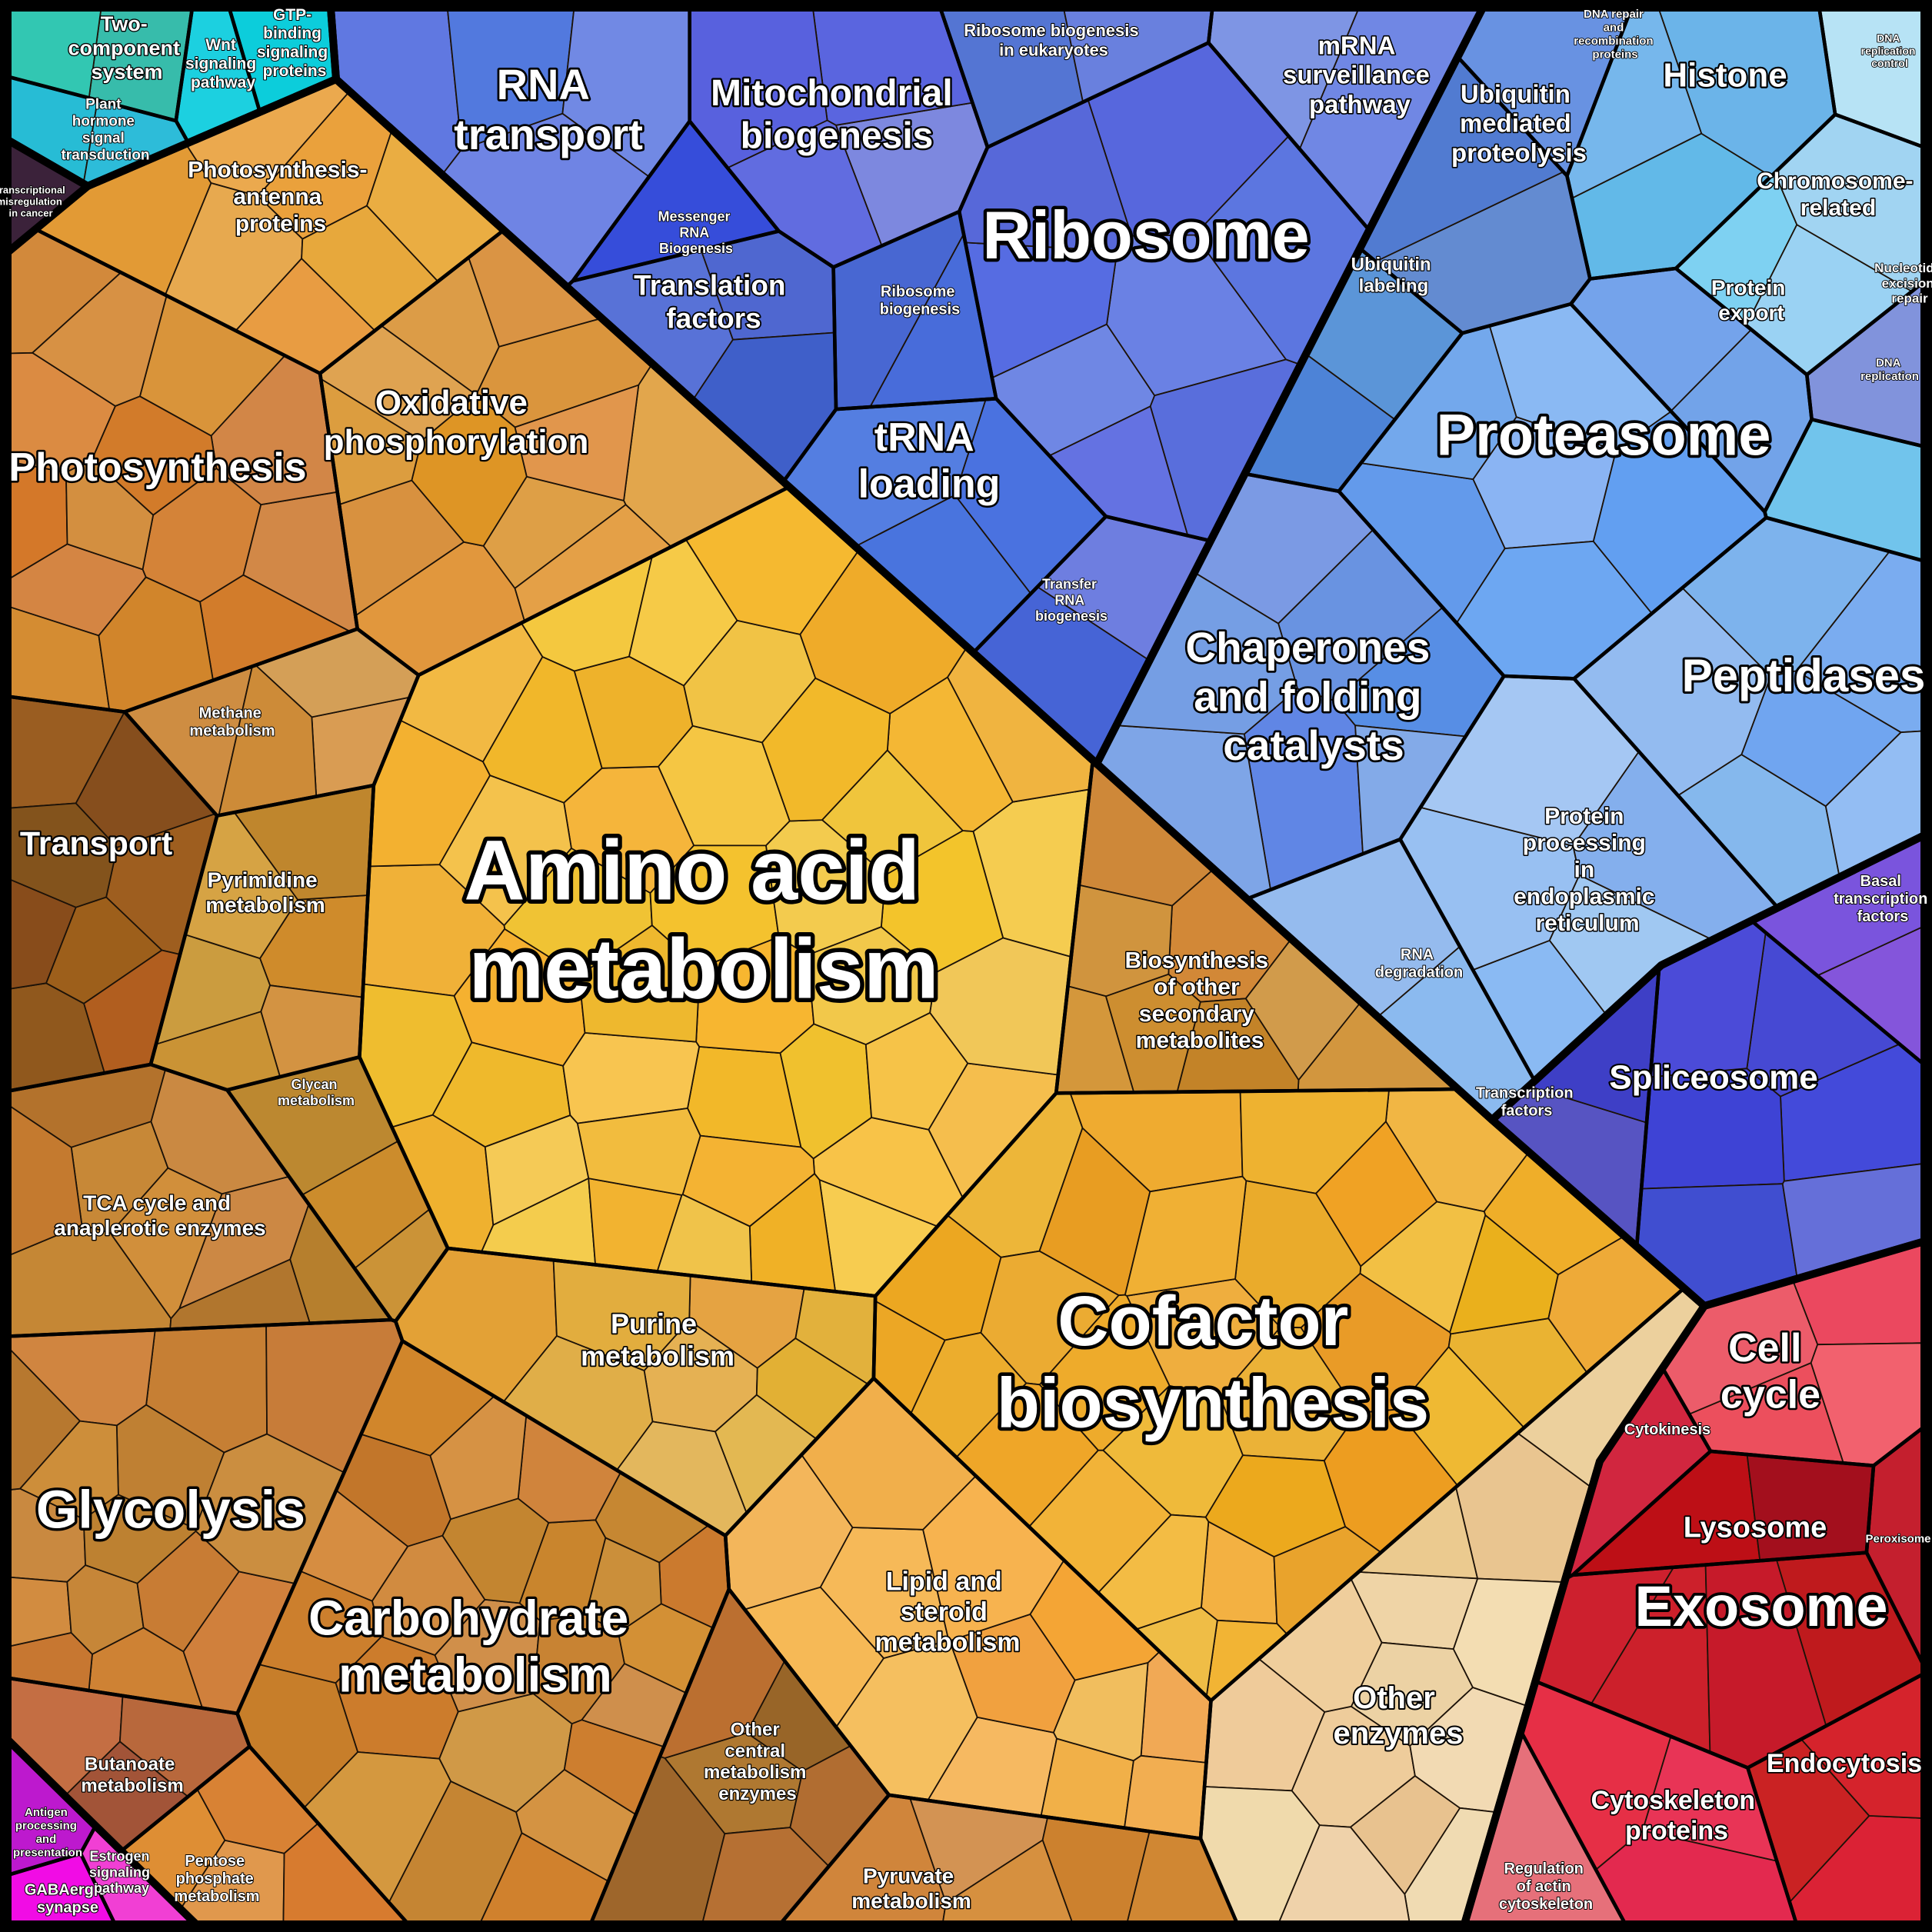 Image resolution: width=1932 pixels, height=1932 pixels. I want to click on svg-text:Regulation of actin cytoskelet: Regulation of actin cytoskeleton, so click(1546, 1886).